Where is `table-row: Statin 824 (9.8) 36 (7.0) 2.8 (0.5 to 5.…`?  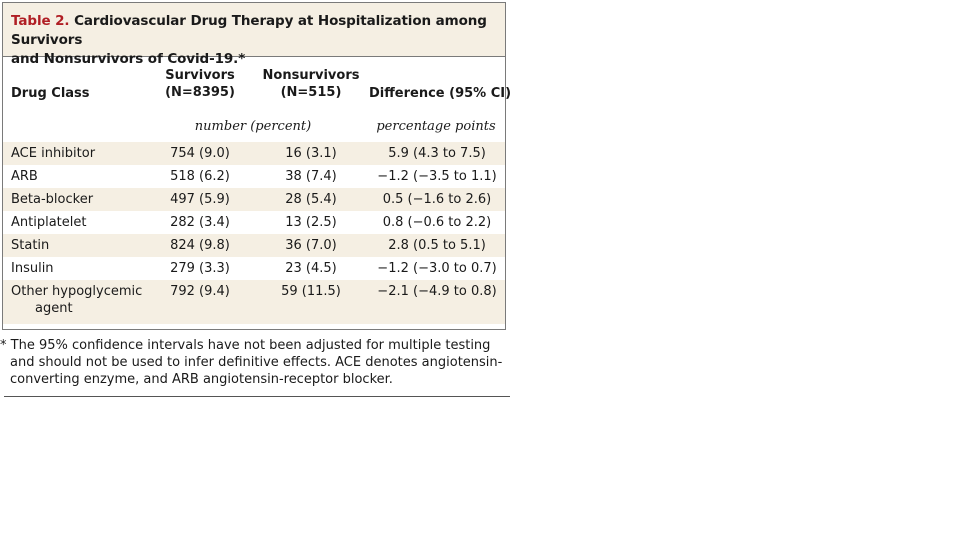
table-row: Statin 824 (9.8) 36 (7.0) 2.8 (0.5 to 5.… is located at coordinates (254, 245).